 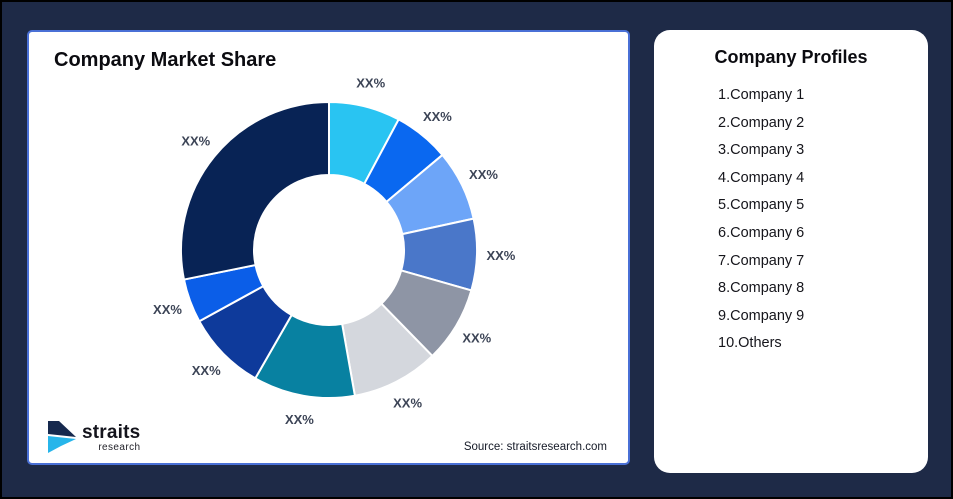 What do you see at coordinates (535, 447) in the screenshot?
I see `source-text: Source: straitsresearch.com` at bounding box center [535, 447].